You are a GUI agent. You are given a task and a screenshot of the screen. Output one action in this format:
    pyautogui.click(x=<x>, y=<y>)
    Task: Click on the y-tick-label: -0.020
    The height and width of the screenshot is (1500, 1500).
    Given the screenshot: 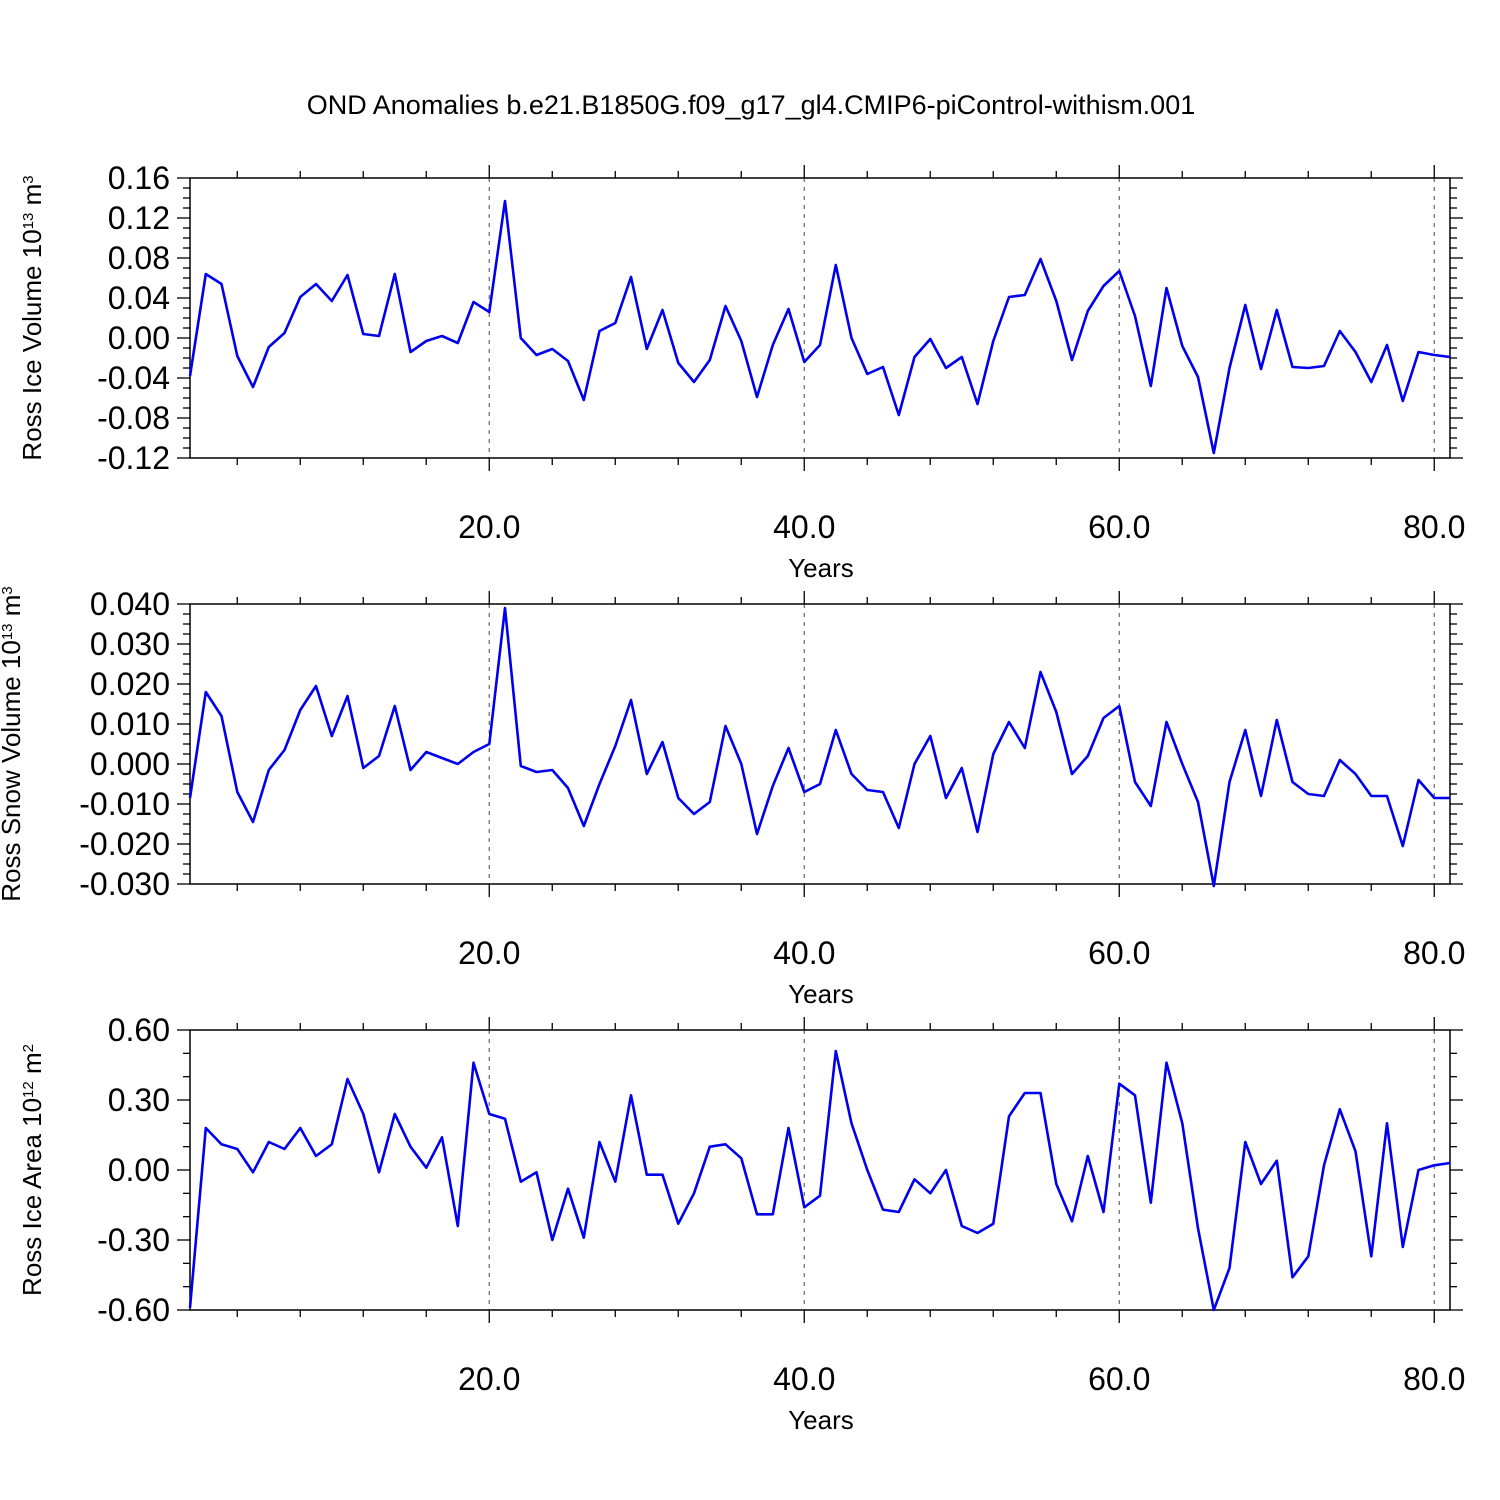 What is the action you would take?
    pyautogui.click(x=124, y=844)
    